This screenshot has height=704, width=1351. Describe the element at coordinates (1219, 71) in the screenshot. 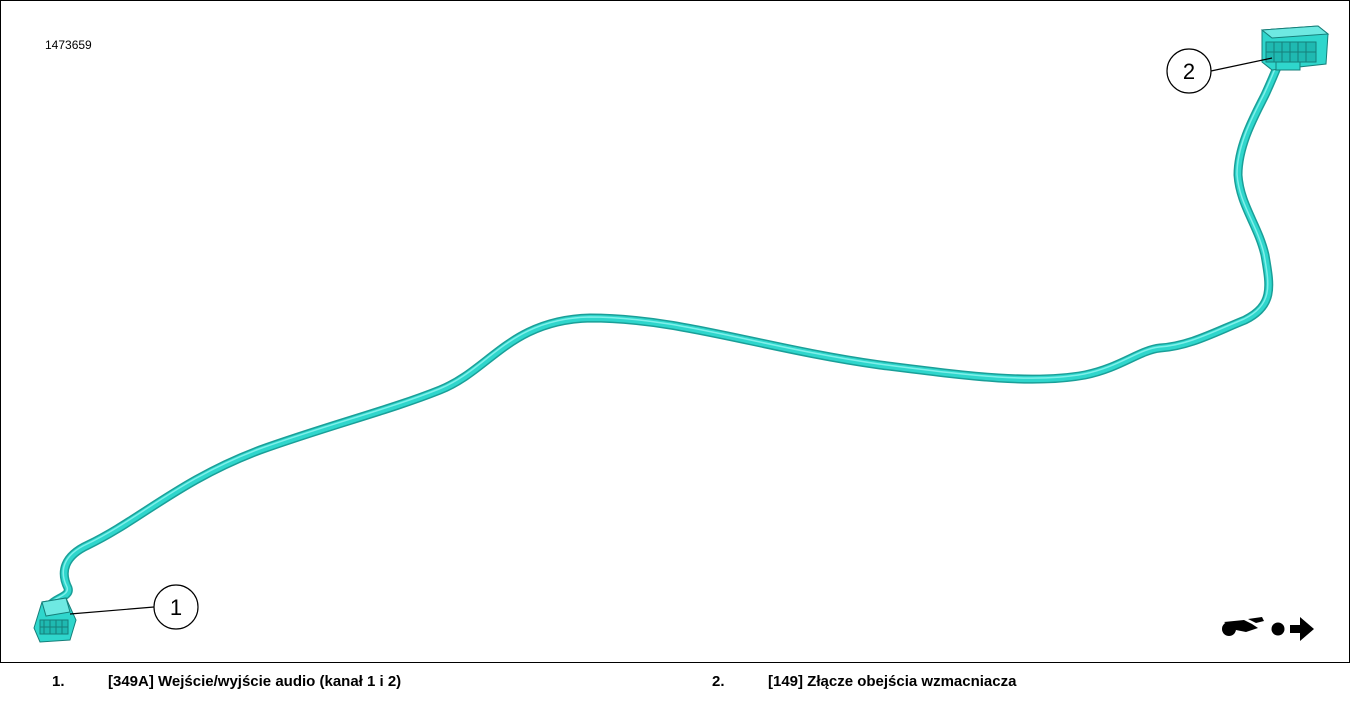

I see `callout-2: 2` at that location.